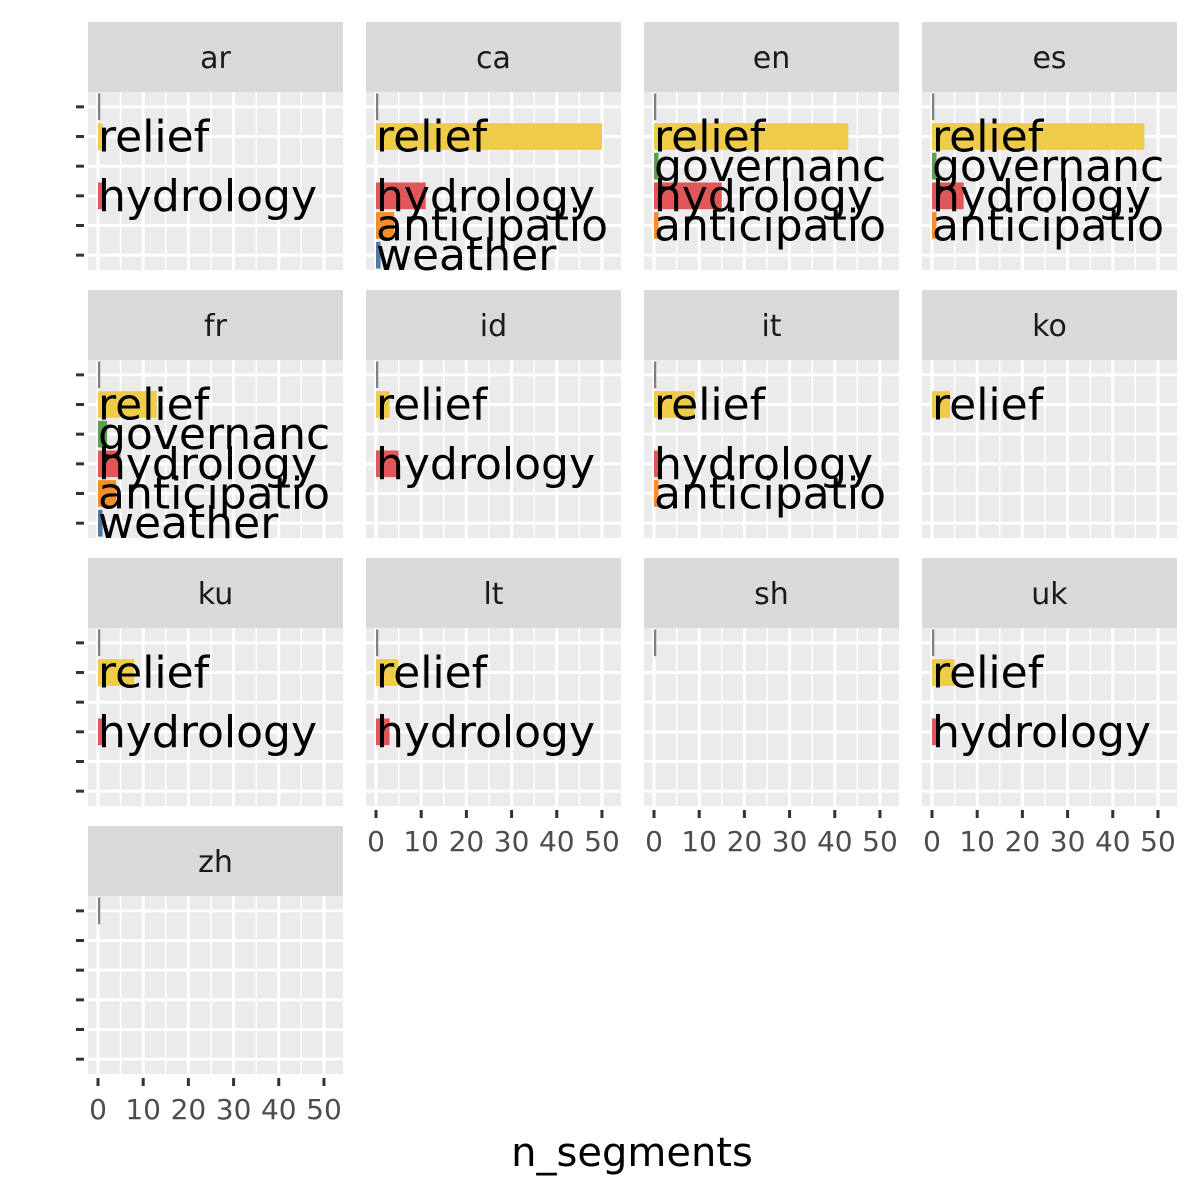 The height and width of the screenshot is (1200, 1200). I want to click on facet-panel-ku: ku relief hydrology, so click(209, 682).